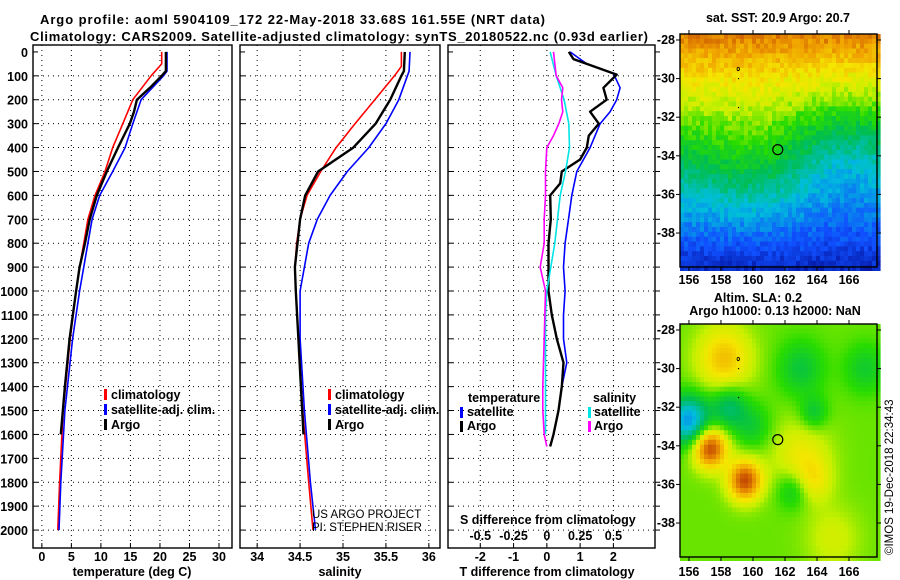  Describe the element at coordinates (126, 425) in the screenshot. I see `legend-label: Argo` at that location.